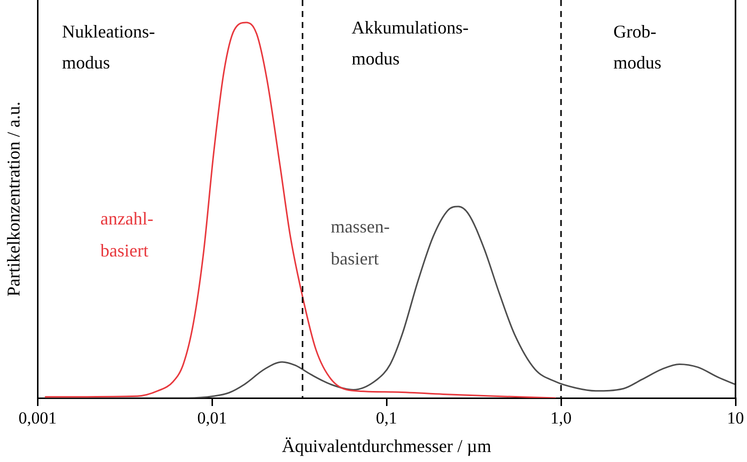 The height and width of the screenshot is (462, 747). What do you see at coordinates (387, 418) in the screenshot?
I see `x-tick-label: 0,1` at bounding box center [387, 418].